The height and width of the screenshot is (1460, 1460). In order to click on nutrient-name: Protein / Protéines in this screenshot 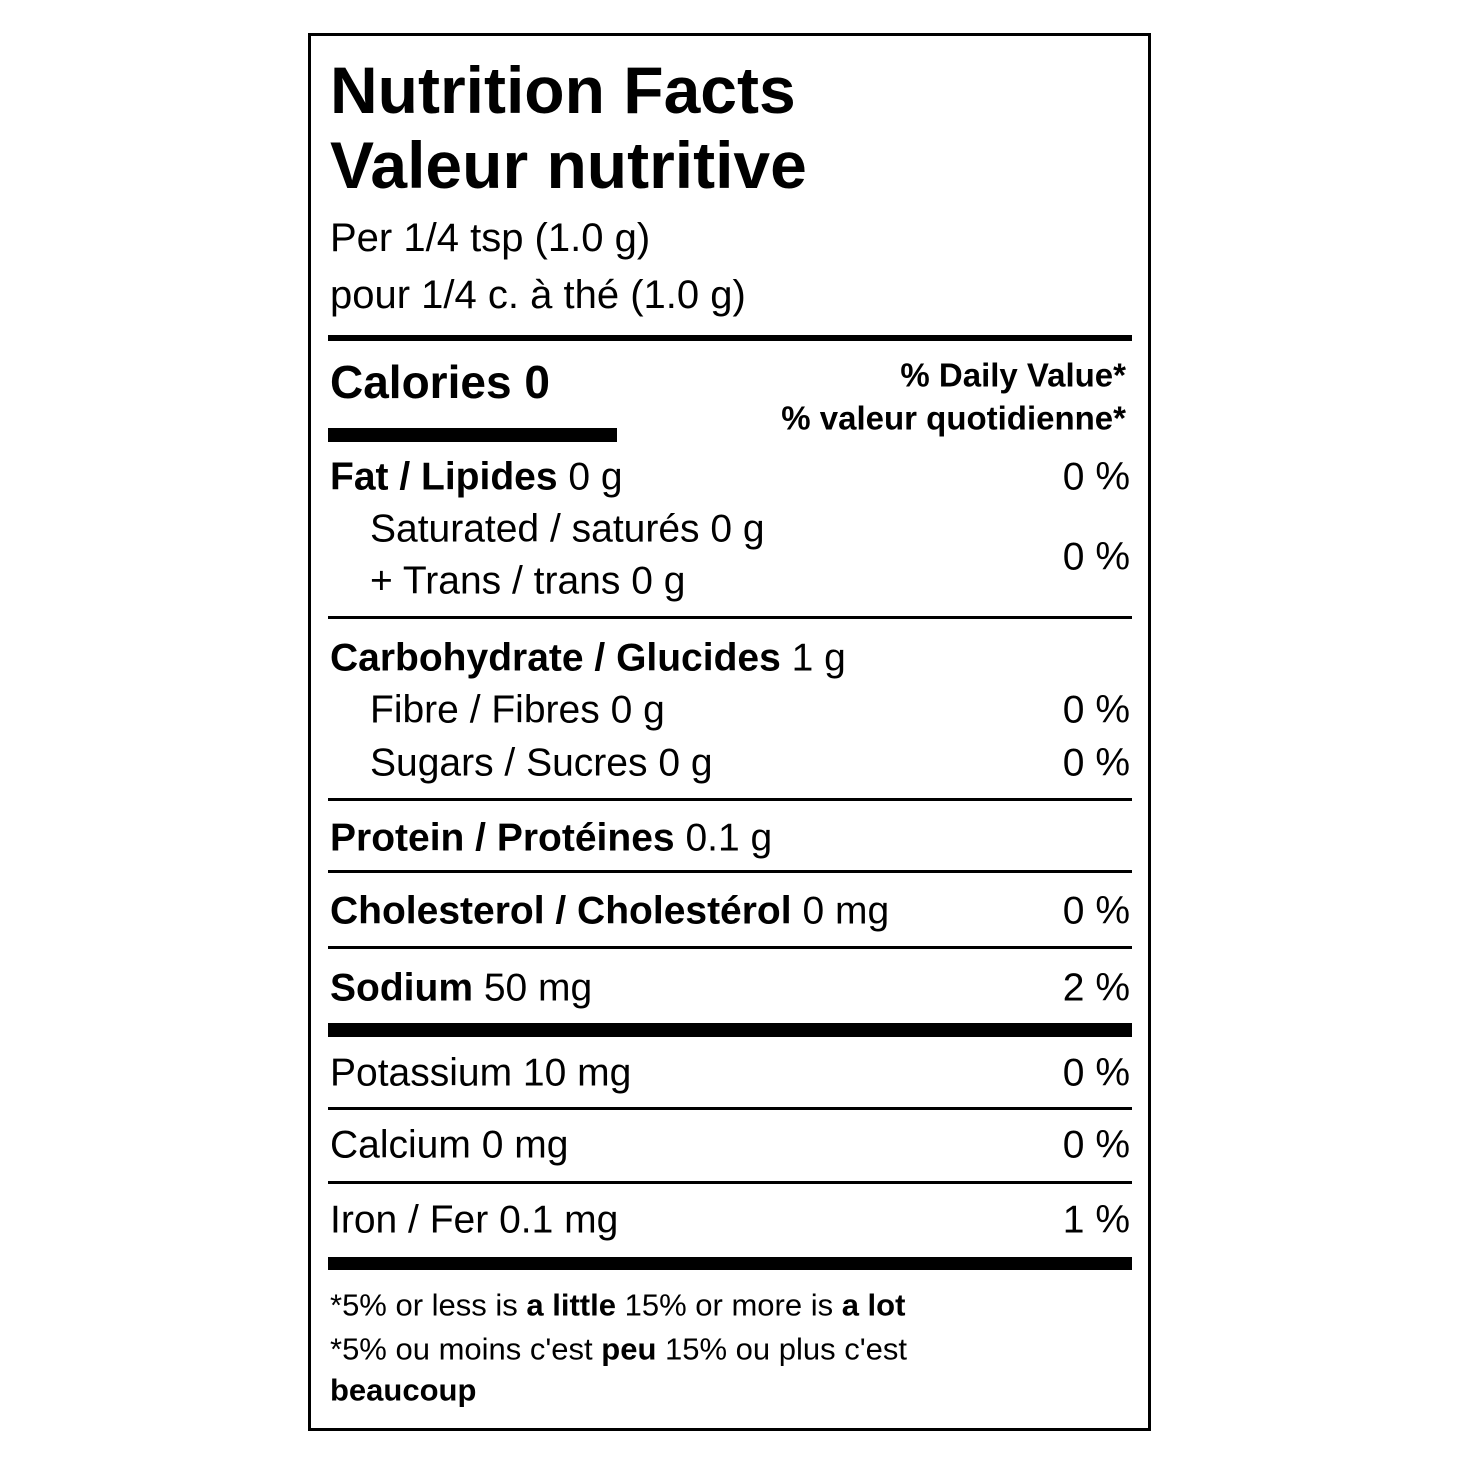, I will do `click(502, 838)`.